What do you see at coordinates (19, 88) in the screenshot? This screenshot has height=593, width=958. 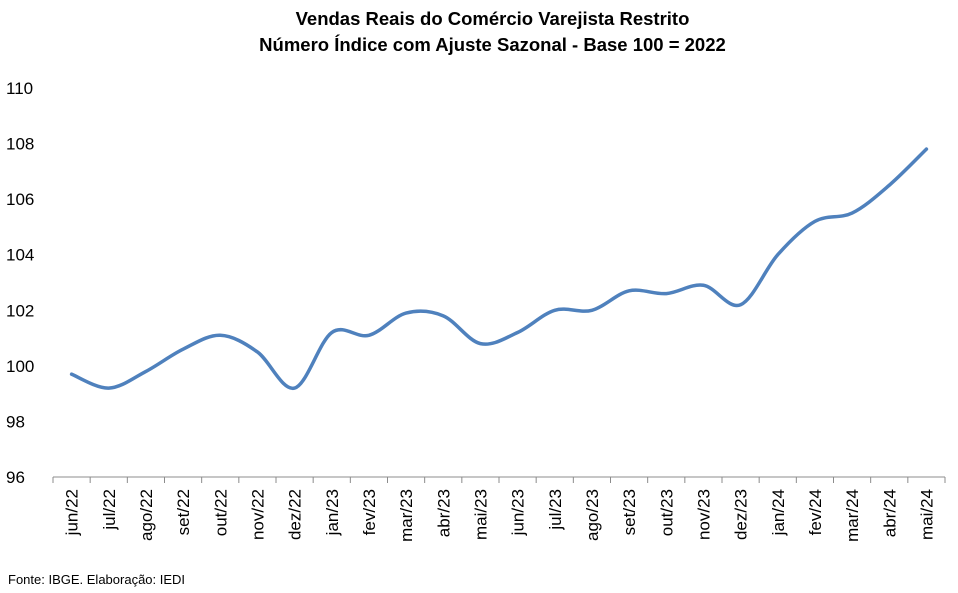 I see `y-tick-label: 110` at bounding box center [19, 88].